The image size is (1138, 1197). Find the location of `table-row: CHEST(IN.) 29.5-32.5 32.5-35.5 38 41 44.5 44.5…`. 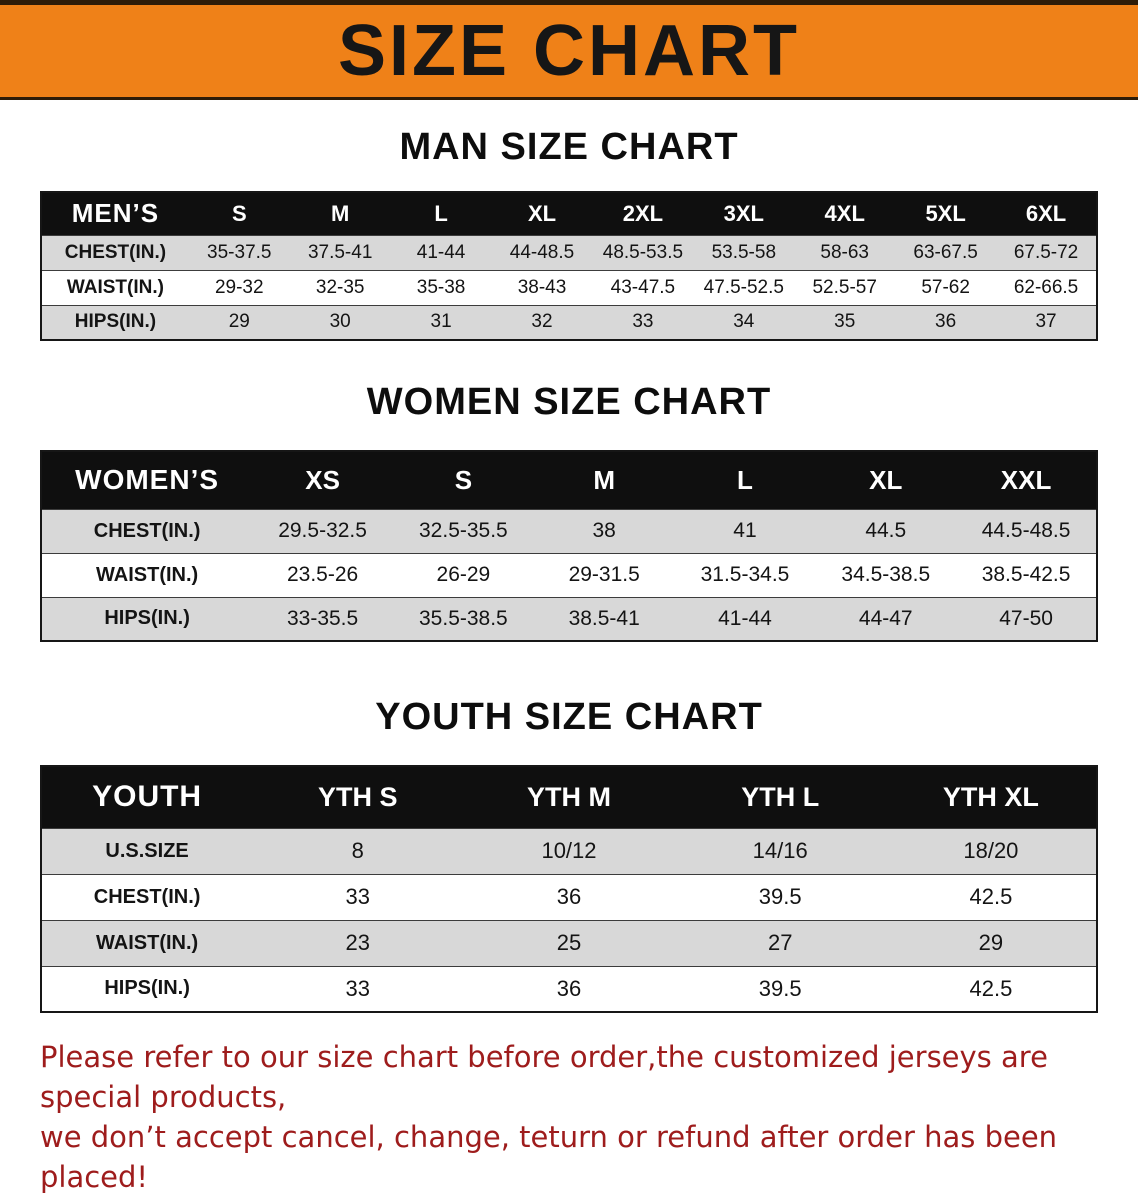

table-row: CHEST(IN.) 29.5-32.5 32.5-35.5 38 41 44.5 44.5… is located at coordinates (569, 531).